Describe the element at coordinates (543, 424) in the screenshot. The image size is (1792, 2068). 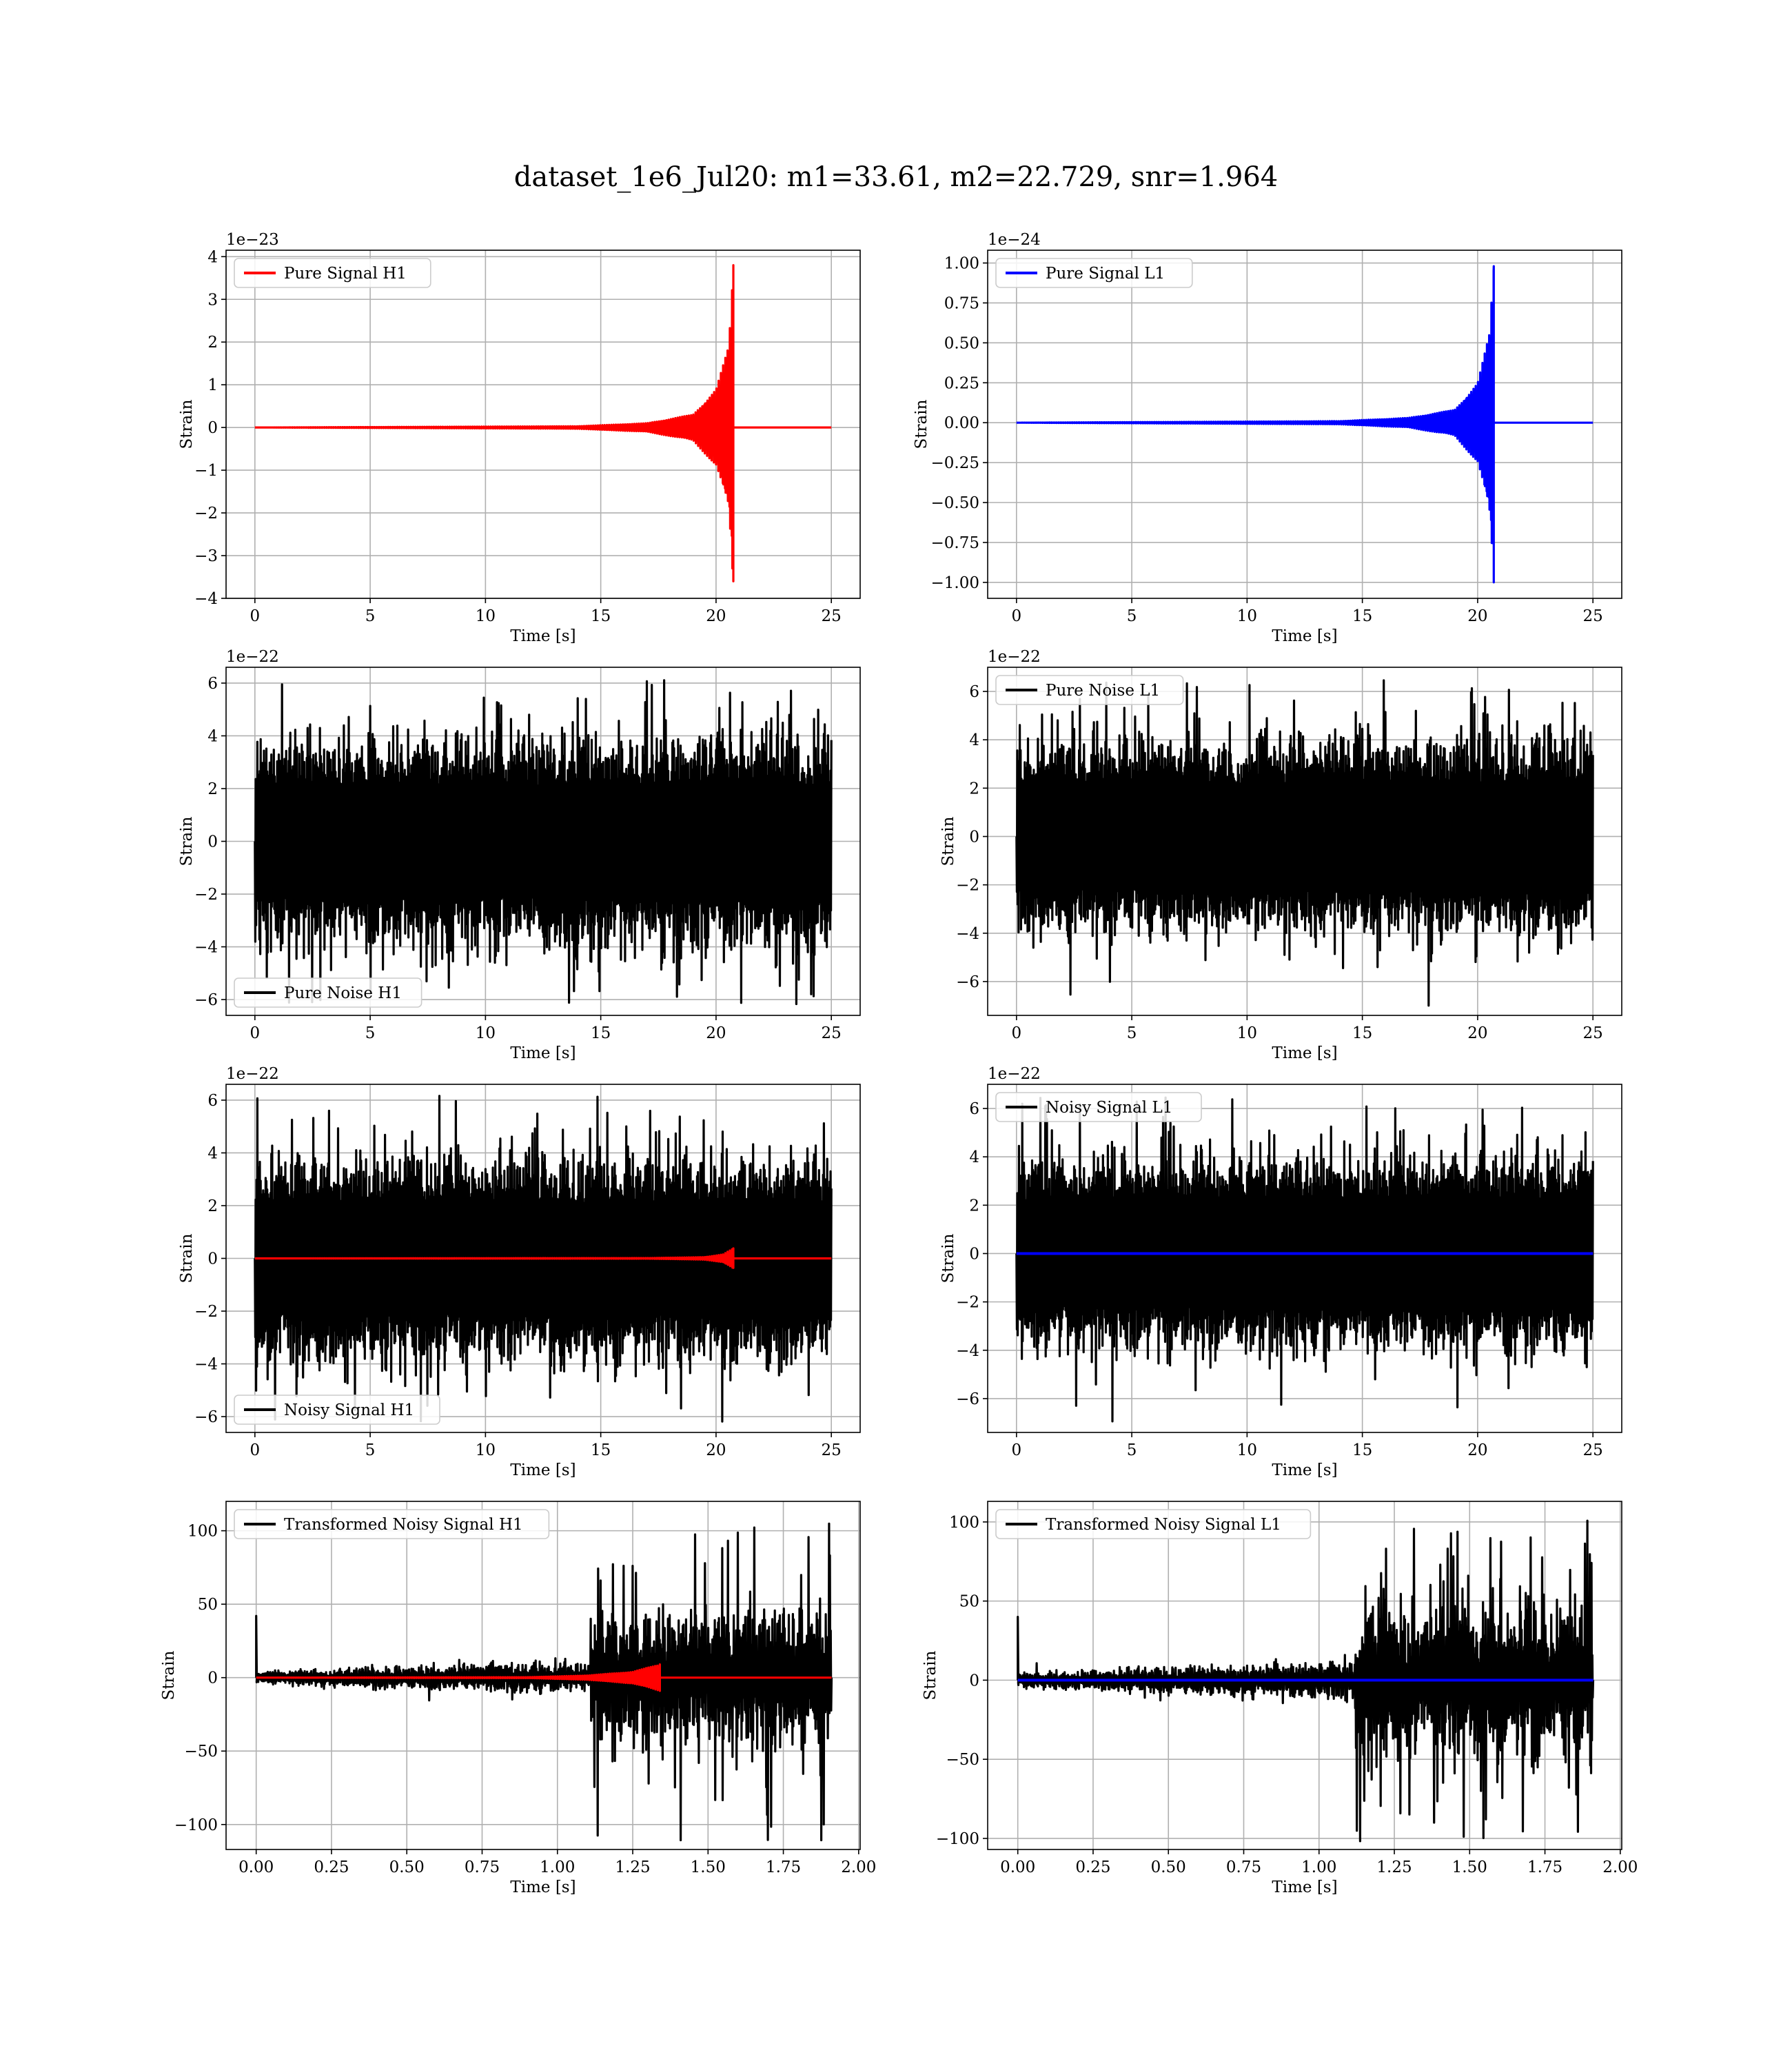
I see `grid` at that location.